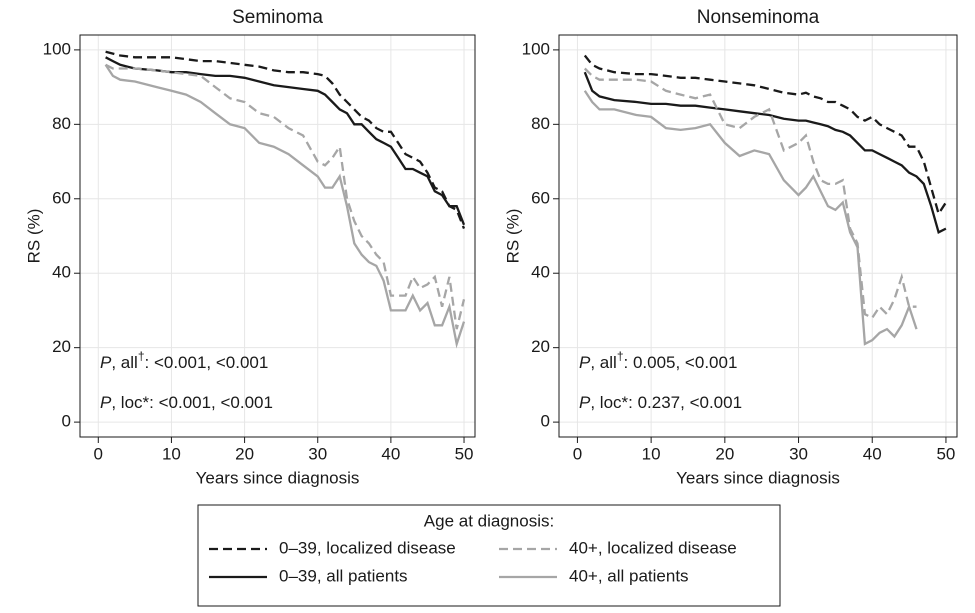  I want to click on legend-label: 0–39, all patients, so click(343, 575).